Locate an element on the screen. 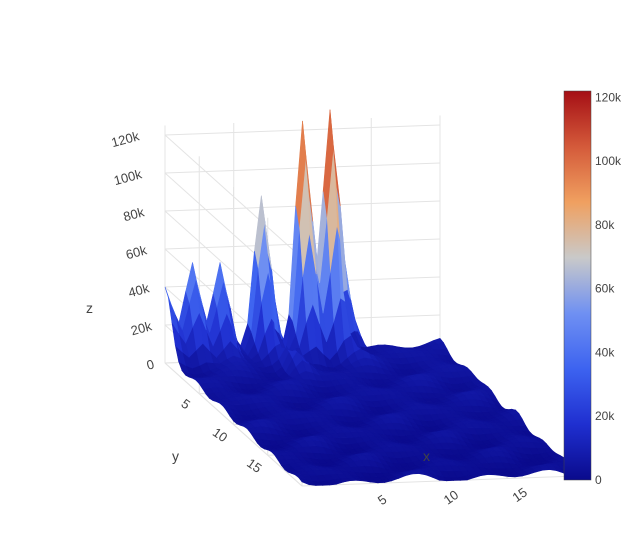 This screenshot has width=640, height=549. y-tick-label: 5 is located at coordinates (186, 404).